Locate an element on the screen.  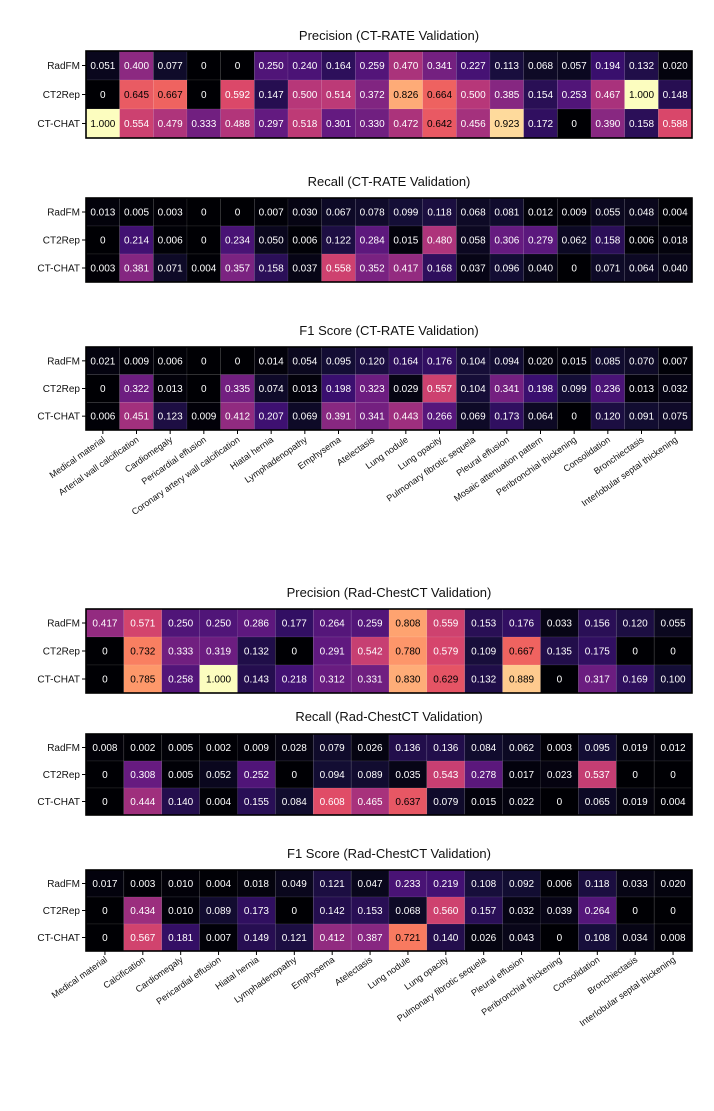
cell-value: 0.010 is located at coordinates (180, 911).